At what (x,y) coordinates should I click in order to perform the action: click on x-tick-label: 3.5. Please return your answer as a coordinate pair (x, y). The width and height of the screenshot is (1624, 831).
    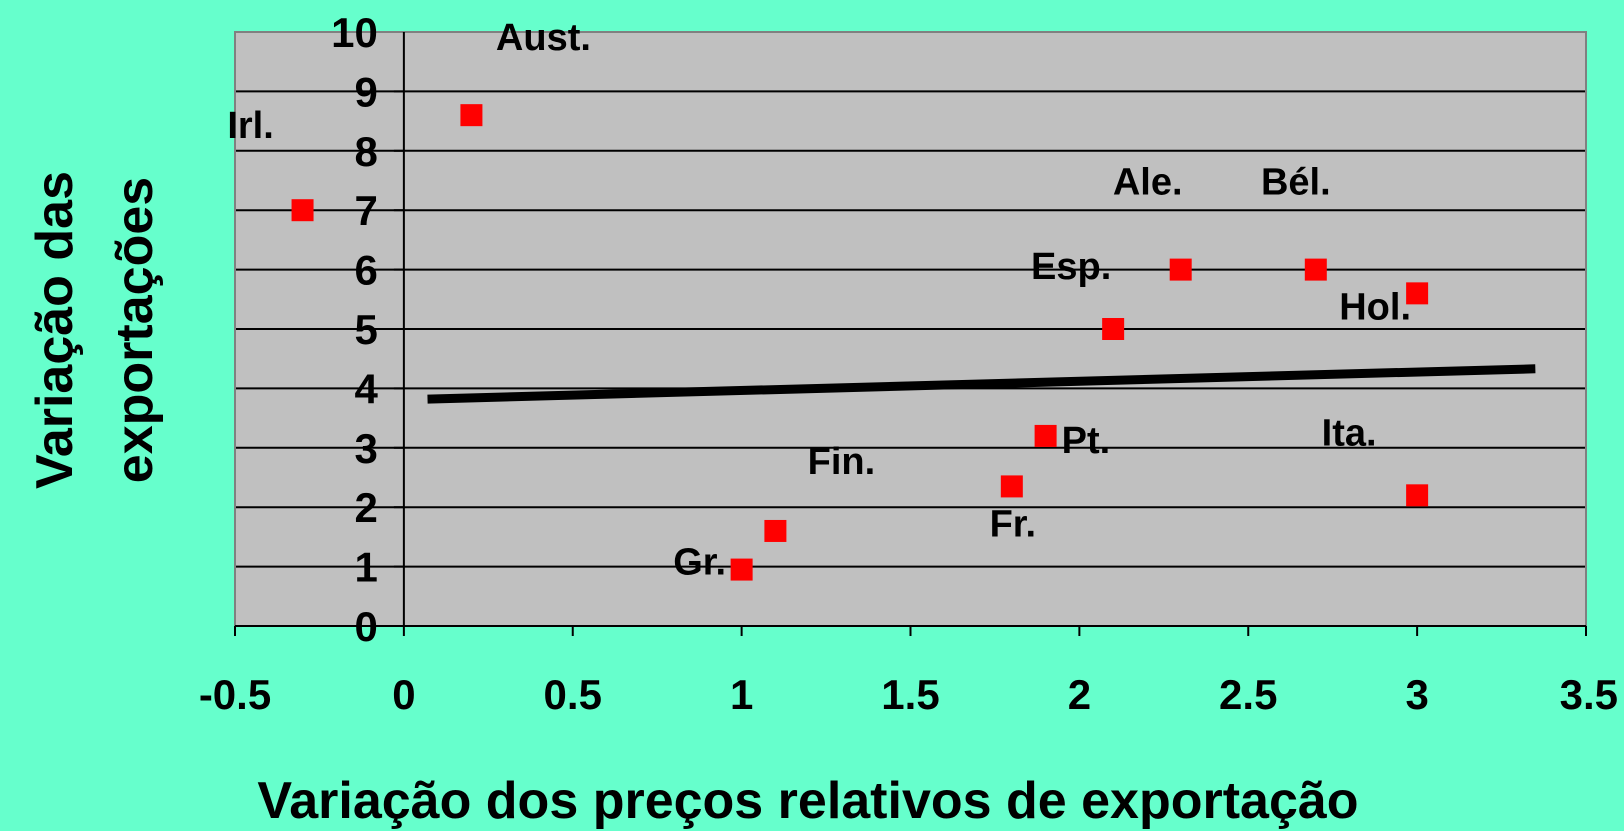
    Looking at the image, I should click on (1589, 694).